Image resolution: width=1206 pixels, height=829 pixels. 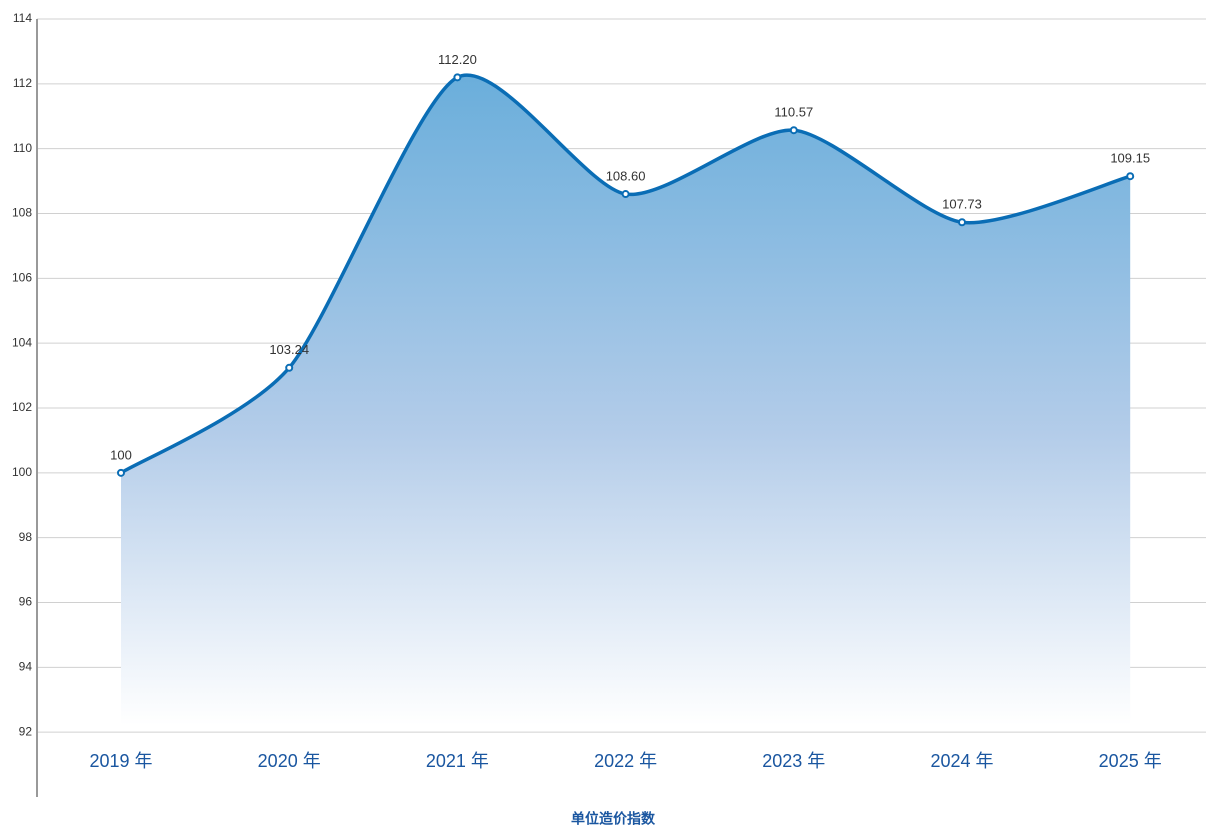 What do you see at coordinates (22, 407) in the screenshot?
I see `y-tick-label: 102` at bounding box center [22, 407].